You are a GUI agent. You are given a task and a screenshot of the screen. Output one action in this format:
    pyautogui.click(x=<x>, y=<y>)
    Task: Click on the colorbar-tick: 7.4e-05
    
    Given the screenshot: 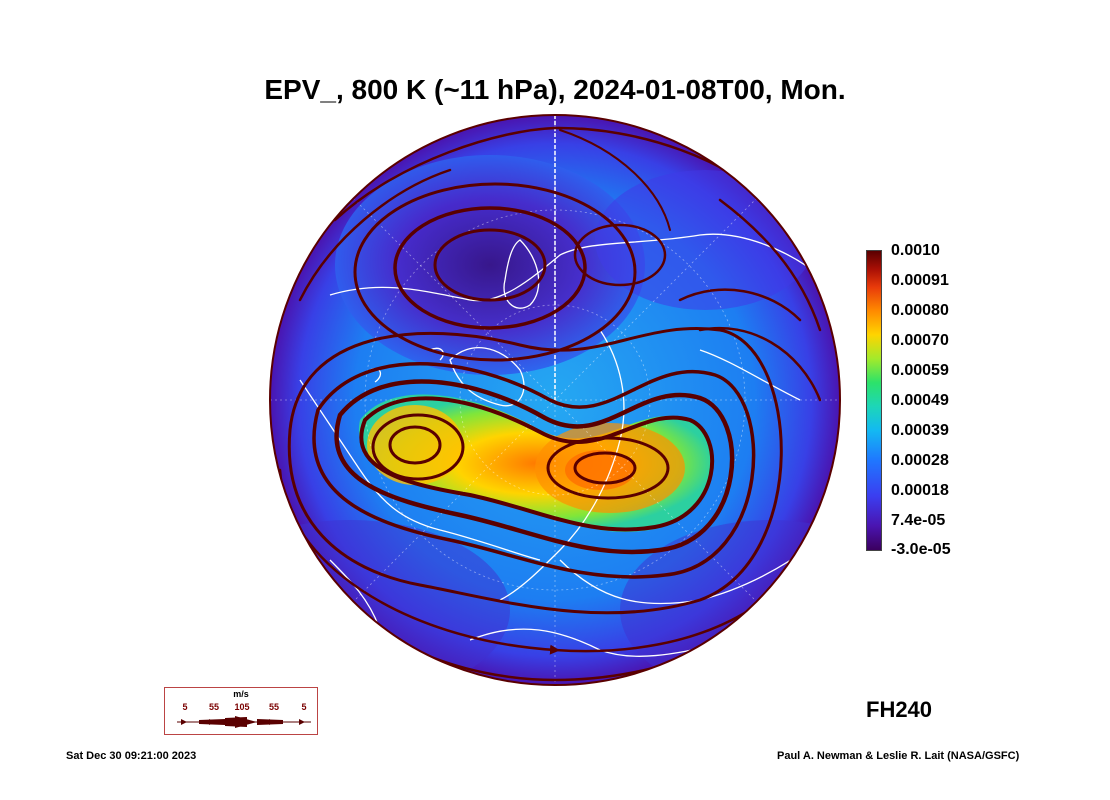 What is the action you would take?
    pyautogui.click(x=918, y=520)
    